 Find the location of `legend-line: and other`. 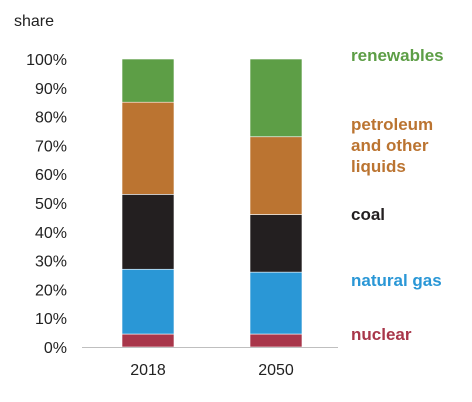

legend-line: and other is located at coordinates (390, 145).